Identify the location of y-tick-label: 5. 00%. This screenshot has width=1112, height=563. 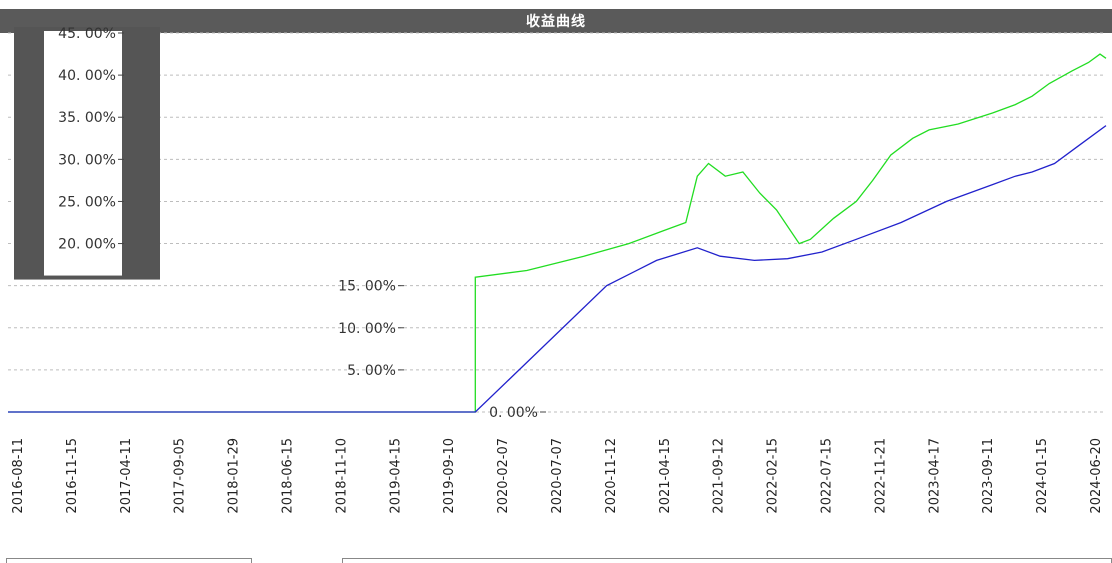
(371, 371).